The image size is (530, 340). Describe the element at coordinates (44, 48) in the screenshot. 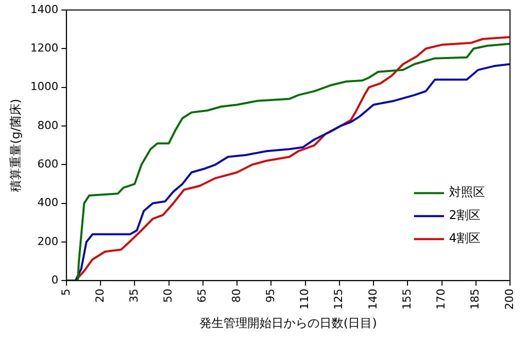

I see `y-tick-label: 1200` at that location.